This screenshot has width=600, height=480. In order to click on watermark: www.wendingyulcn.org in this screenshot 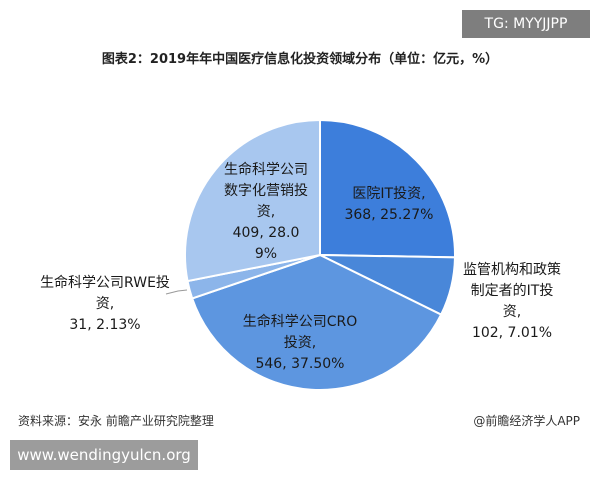, I will do `click(104, 455)`.